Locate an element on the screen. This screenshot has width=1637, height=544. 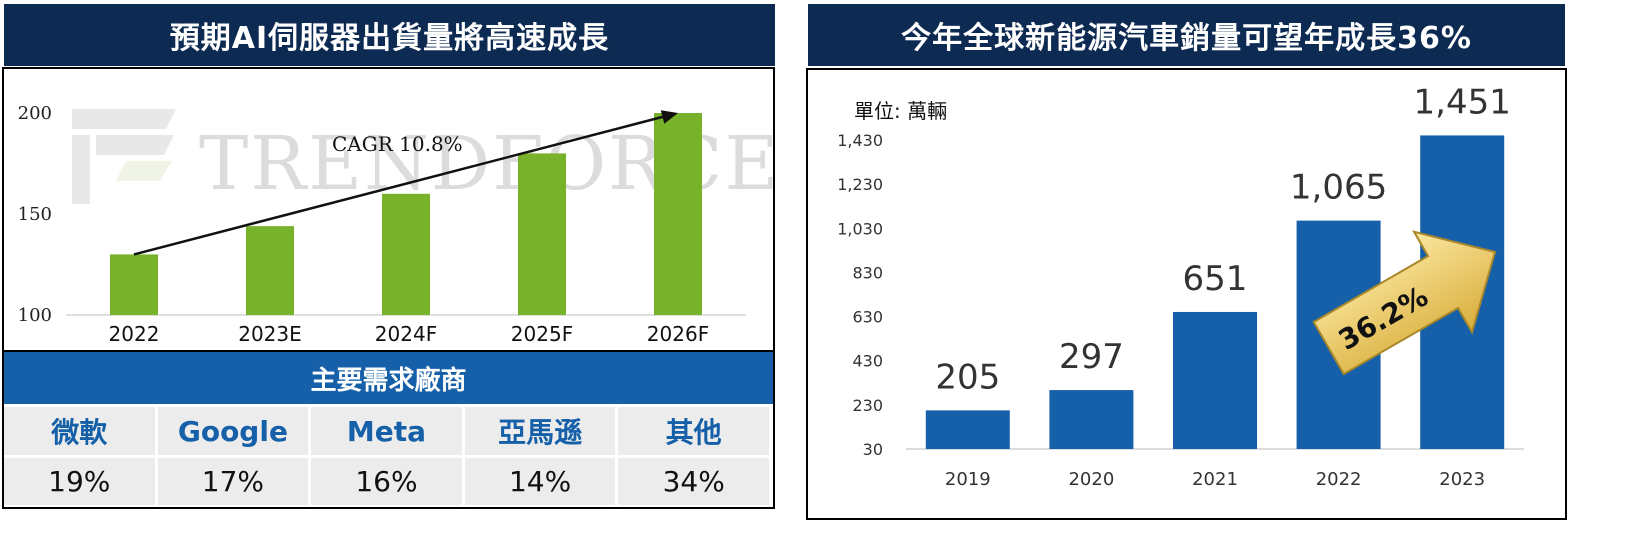
y-tick-label: 230 is located at coordinates (867, 405).